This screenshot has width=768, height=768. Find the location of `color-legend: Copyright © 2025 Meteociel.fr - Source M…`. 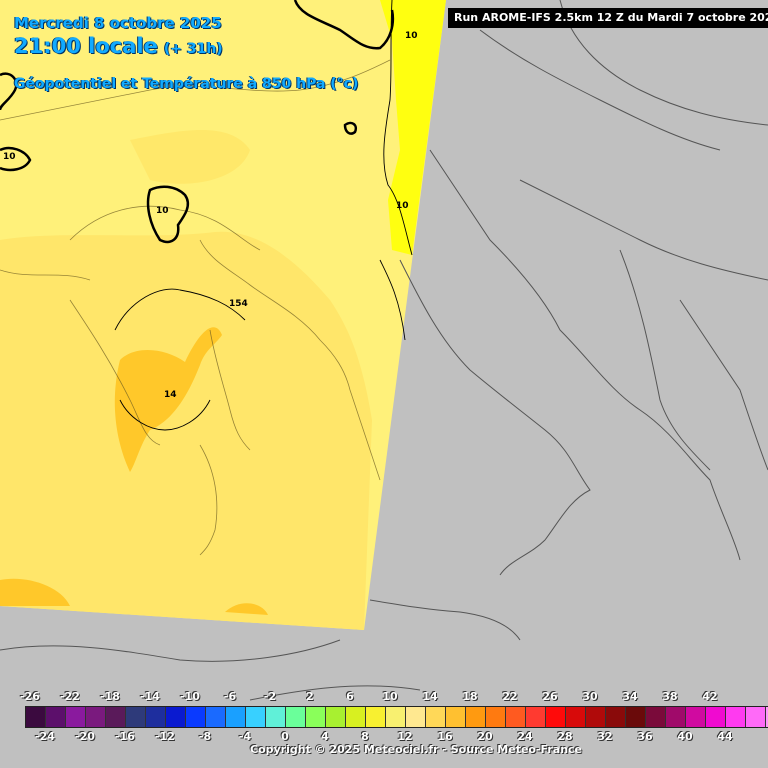

color-legend: Copyright © 2025 Meteociel.fr - Source M… is located at coordinates (384, 727).